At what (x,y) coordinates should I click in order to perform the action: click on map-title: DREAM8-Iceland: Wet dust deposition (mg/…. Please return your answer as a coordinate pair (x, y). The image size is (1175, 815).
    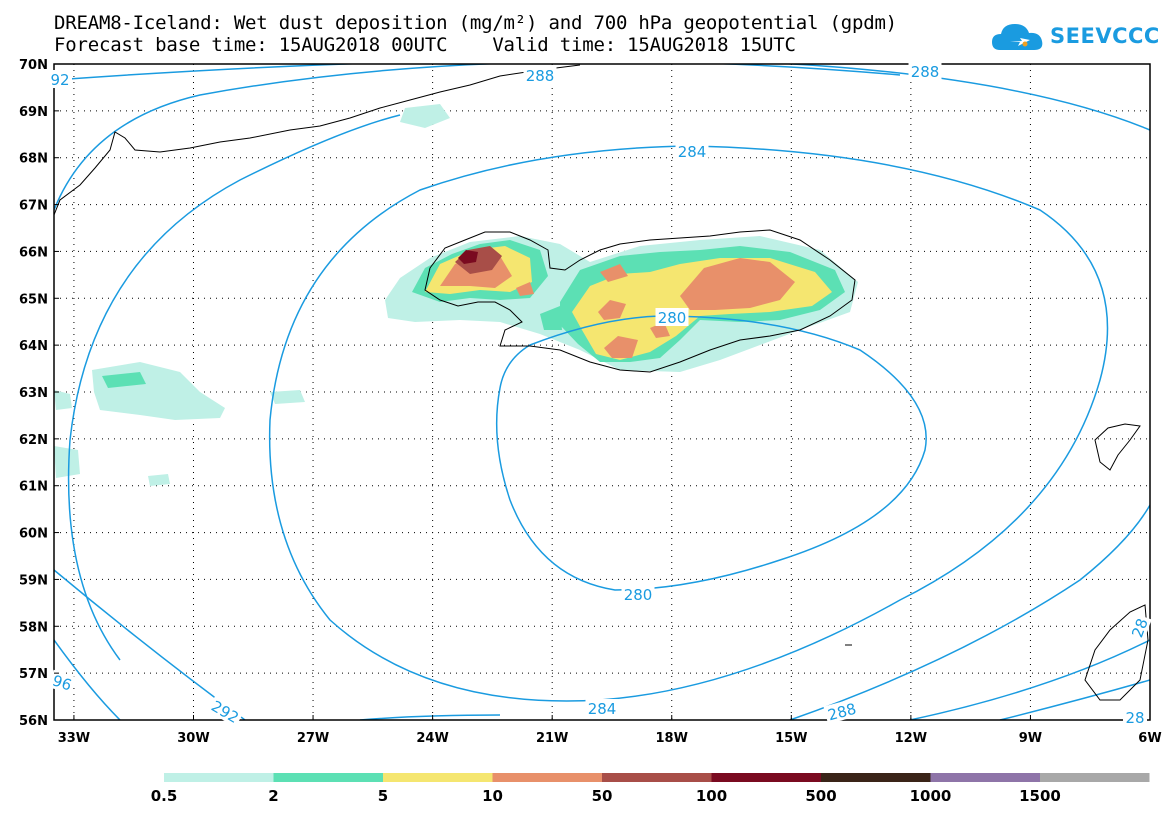
    Looking at the image, I should click on (475, 23).